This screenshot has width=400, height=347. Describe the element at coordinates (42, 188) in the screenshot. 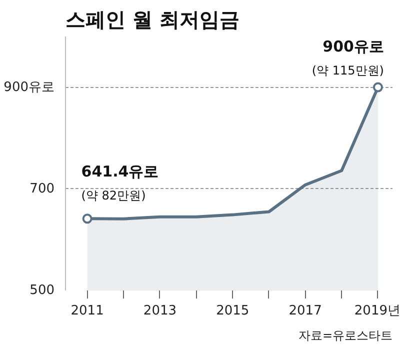

I see `y-tick-label: 700` at that location.